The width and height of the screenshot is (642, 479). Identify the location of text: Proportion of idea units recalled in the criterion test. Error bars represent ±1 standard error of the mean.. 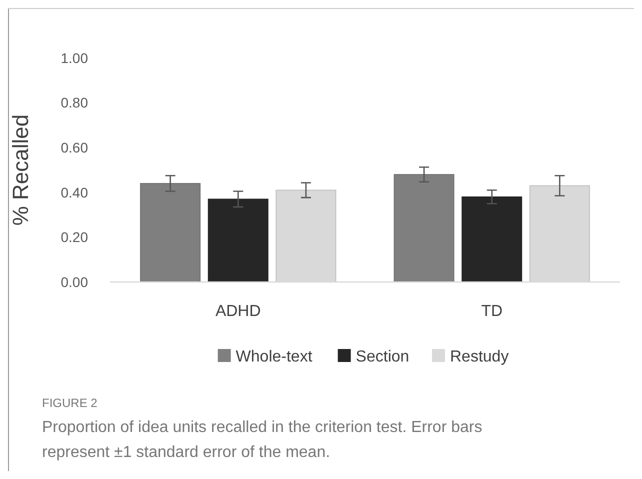
(262, 440).